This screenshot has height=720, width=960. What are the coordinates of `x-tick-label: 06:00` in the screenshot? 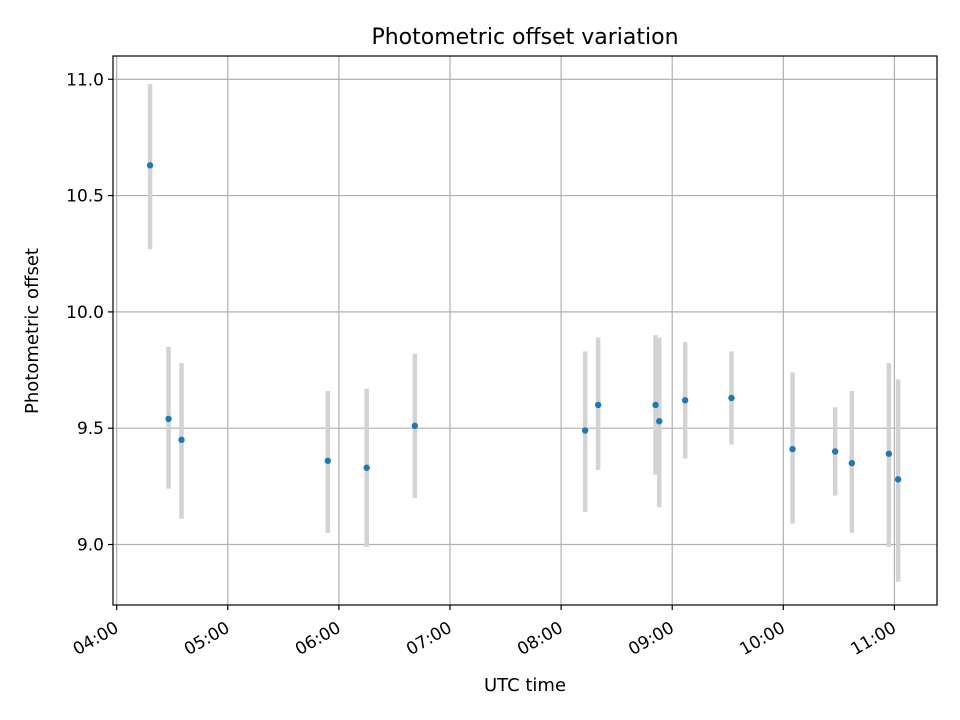 It's located at (318, 639).